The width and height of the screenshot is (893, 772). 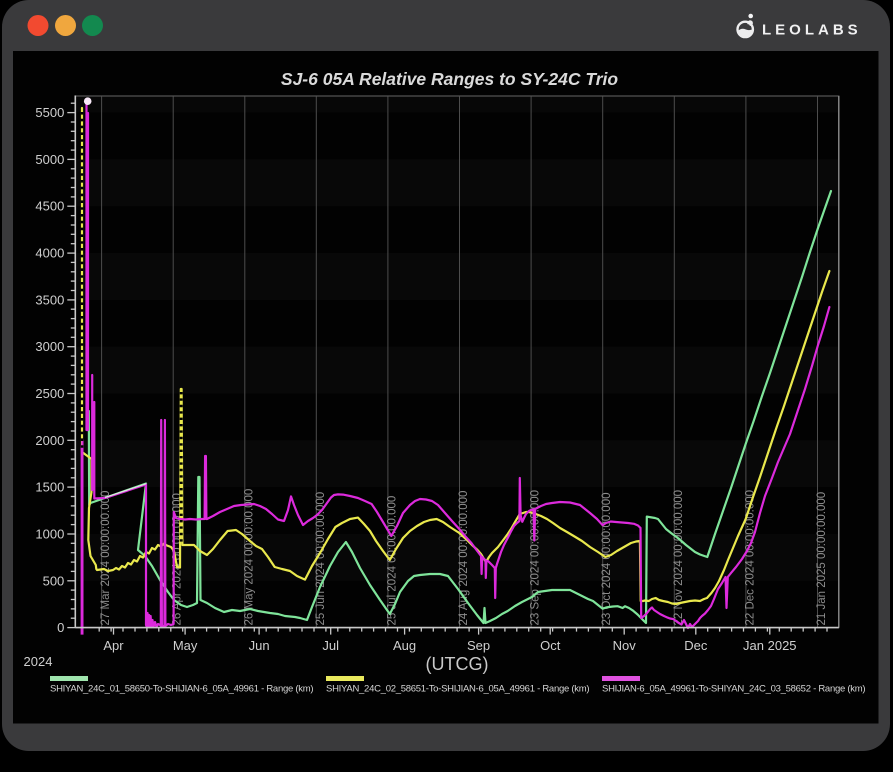 I want to click on svg-text: May, so click(x=185, y=645).